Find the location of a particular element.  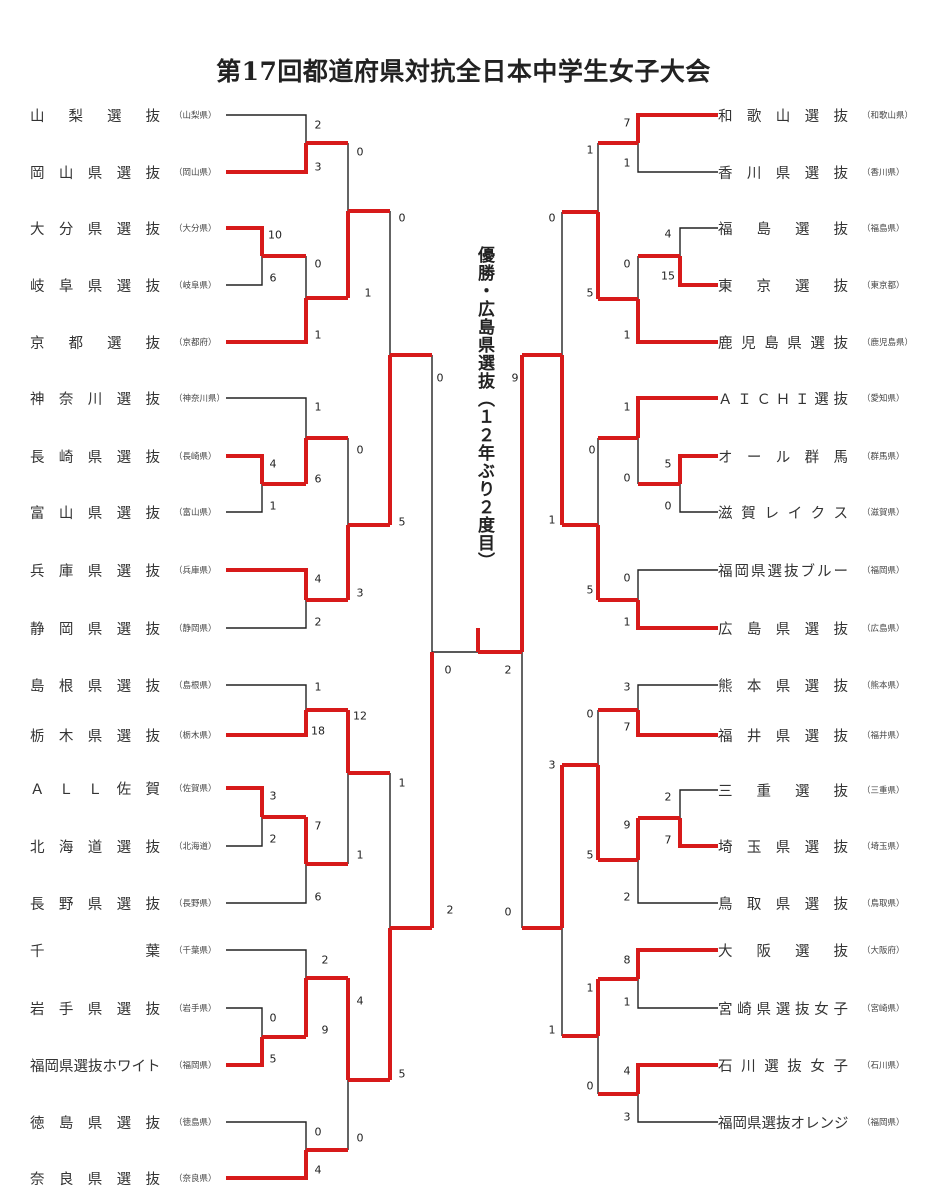

team-prefecture: （鳥取県） is located at coordinates (883, 904).